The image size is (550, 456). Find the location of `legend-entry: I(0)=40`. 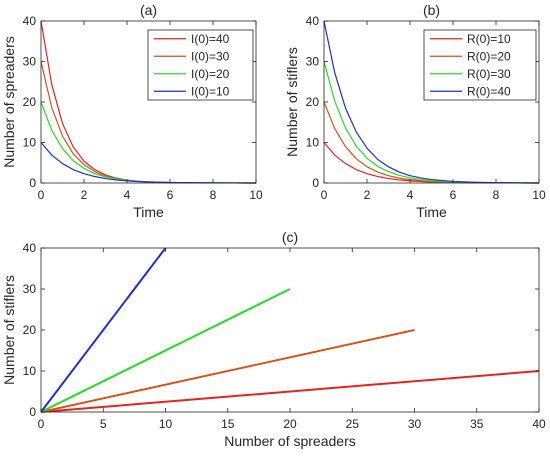

legend-entry: I(0)=40 is located at coordinates (210, 39).